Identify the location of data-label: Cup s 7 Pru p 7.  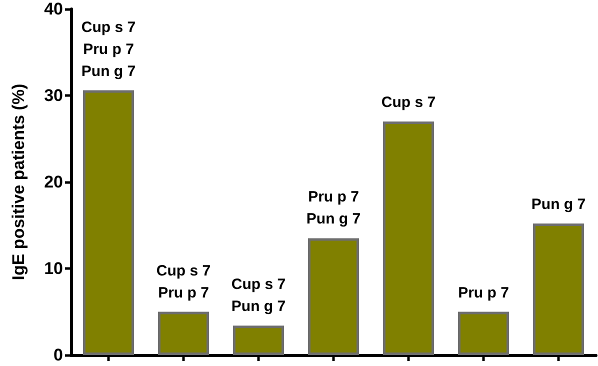
(183, 282).